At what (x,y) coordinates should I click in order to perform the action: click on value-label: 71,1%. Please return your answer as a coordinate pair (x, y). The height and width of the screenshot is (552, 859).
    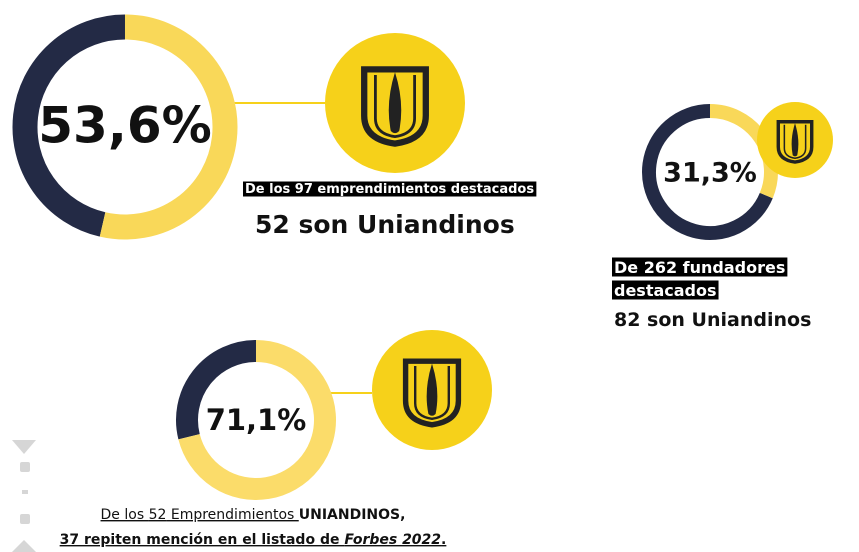
    Looking at the image, I should click on (256, 420).